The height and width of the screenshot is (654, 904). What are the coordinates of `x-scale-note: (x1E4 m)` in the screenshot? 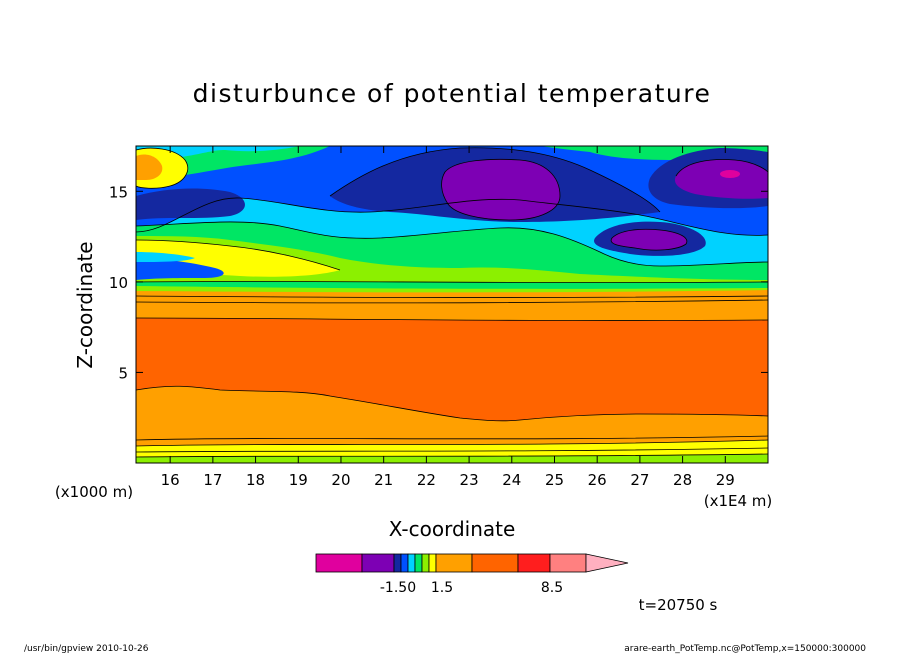 It's located at (738, 501).